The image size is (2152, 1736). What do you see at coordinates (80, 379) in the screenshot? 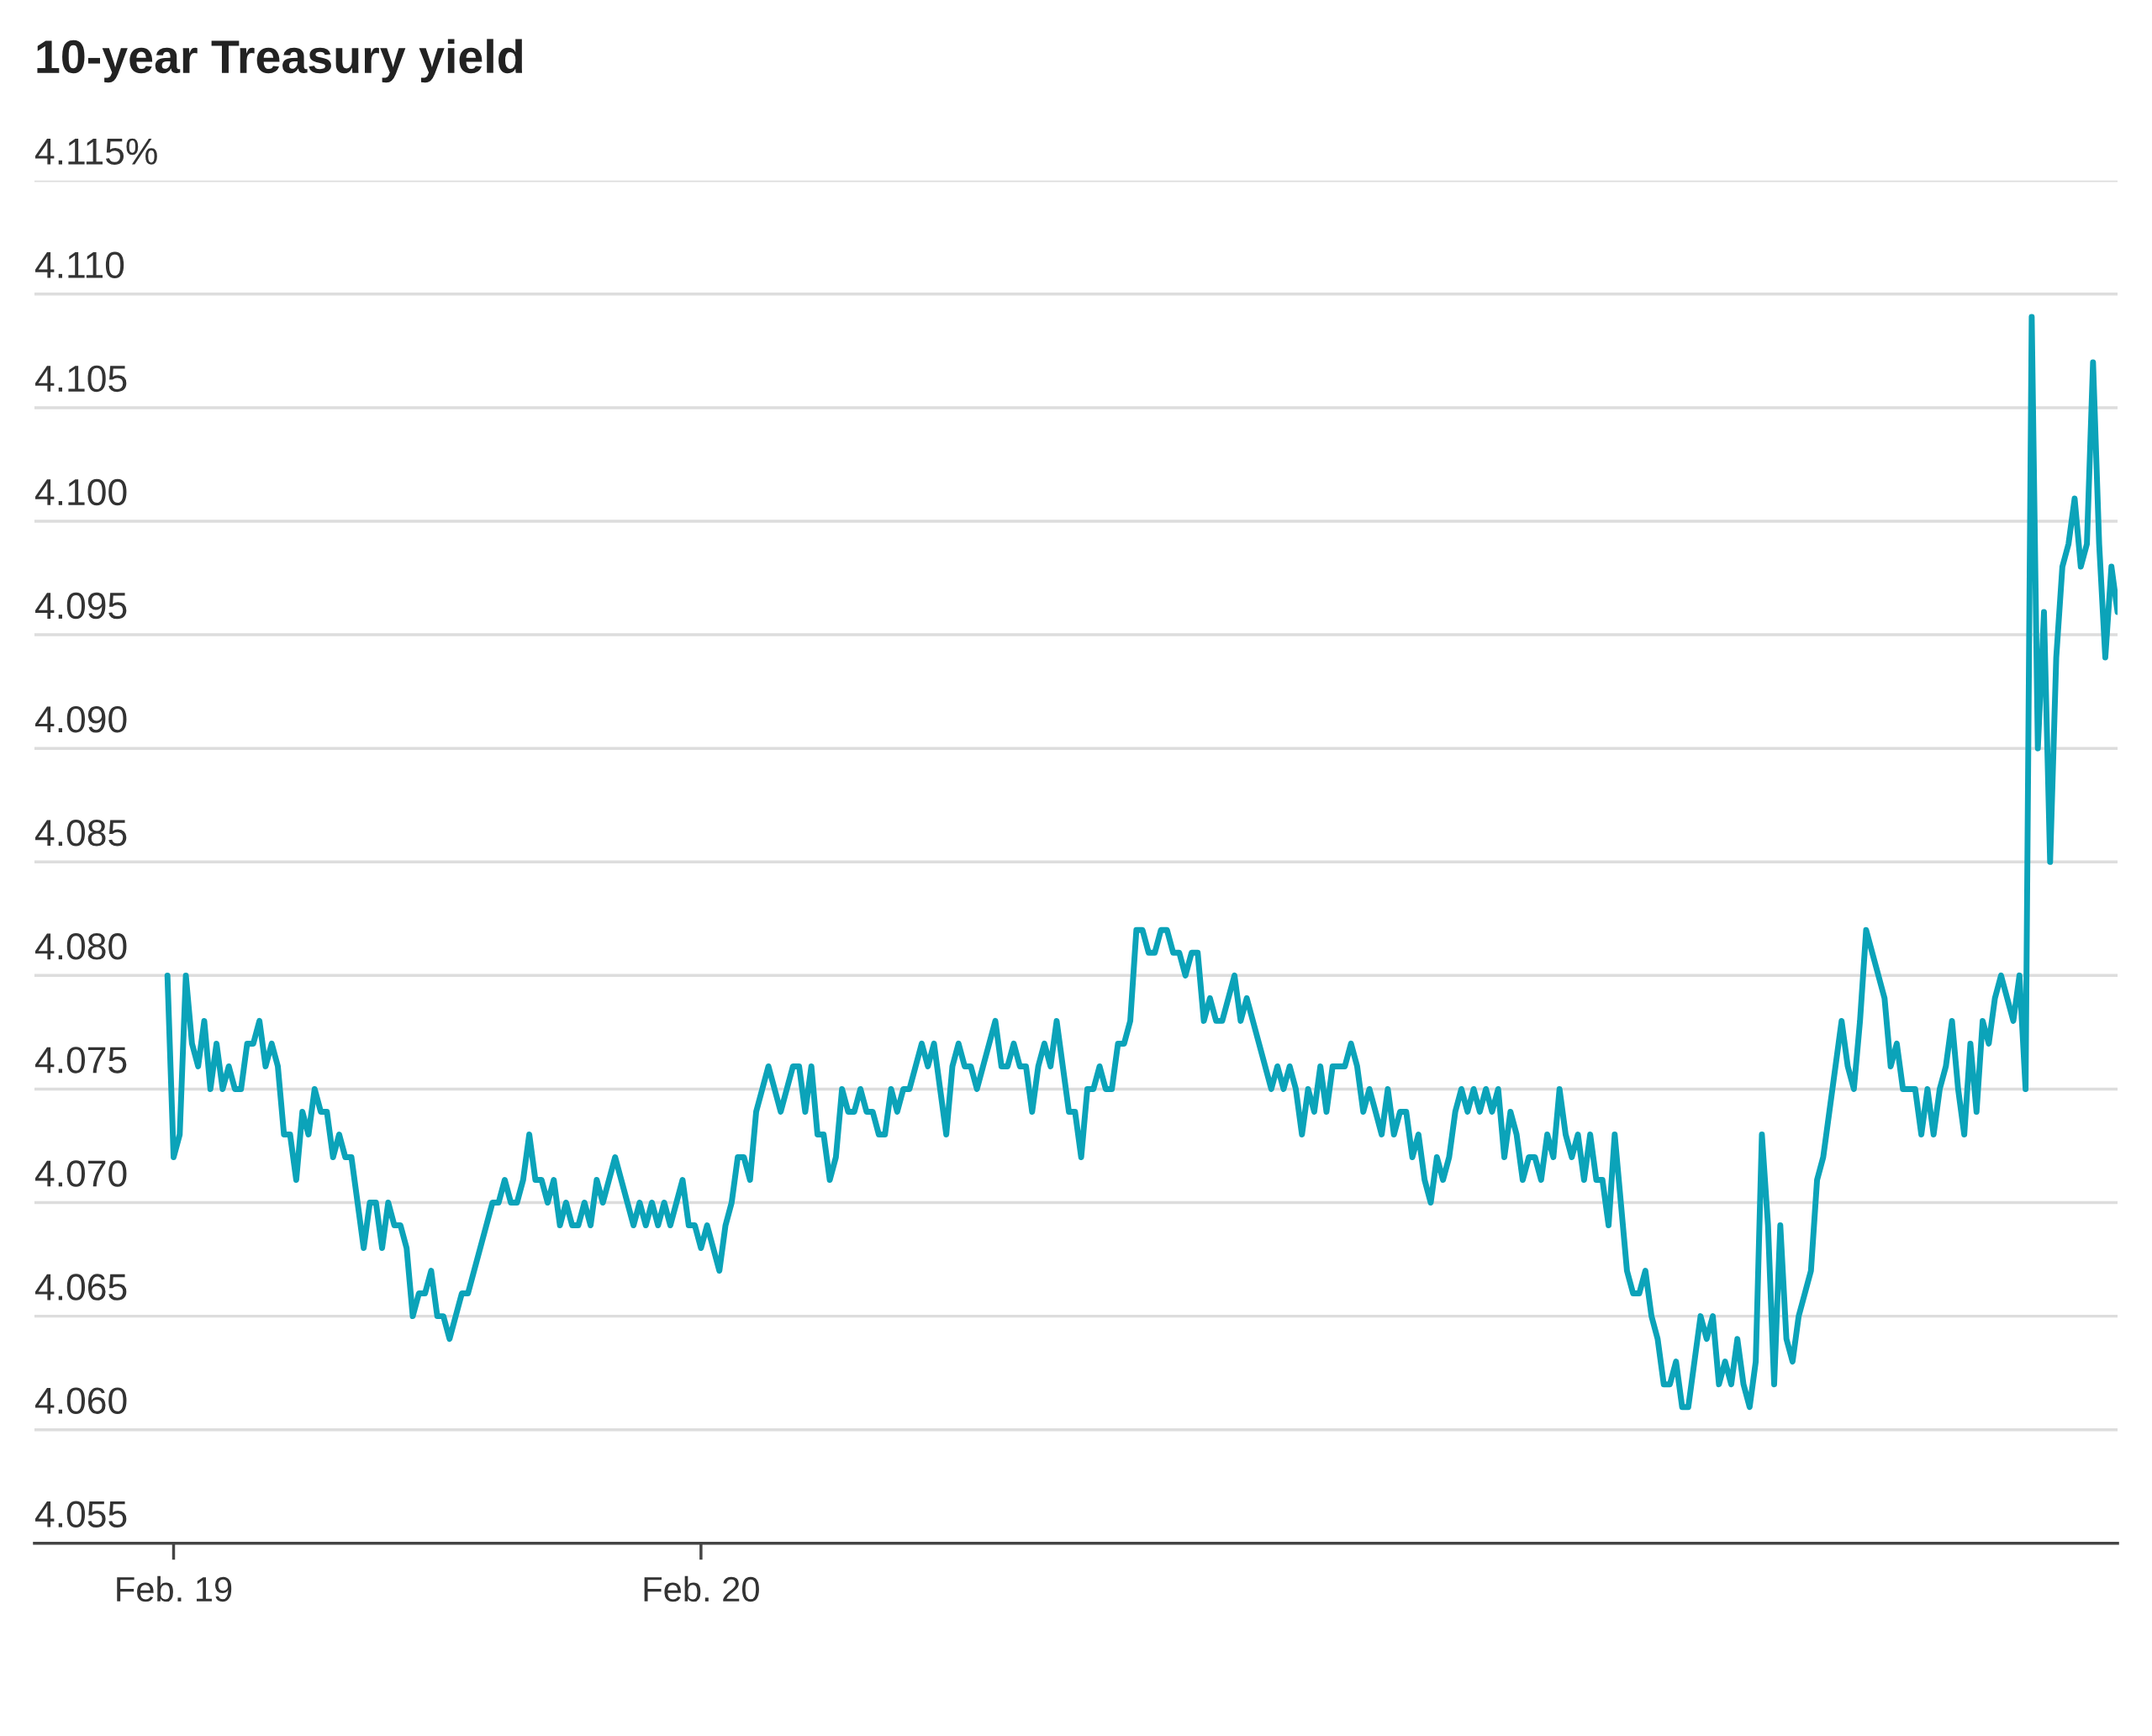
I see `y-tick-label: 4.105` at bounding box center [80, 379].